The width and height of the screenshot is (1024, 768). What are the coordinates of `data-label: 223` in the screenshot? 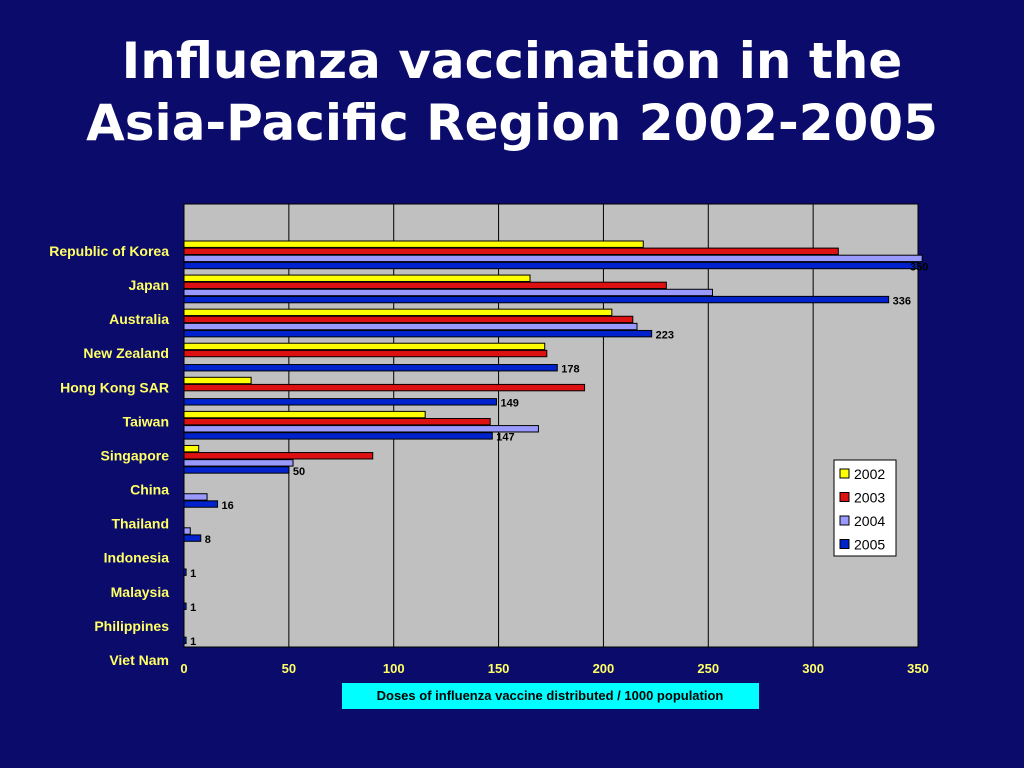 It's located at (665, 335).